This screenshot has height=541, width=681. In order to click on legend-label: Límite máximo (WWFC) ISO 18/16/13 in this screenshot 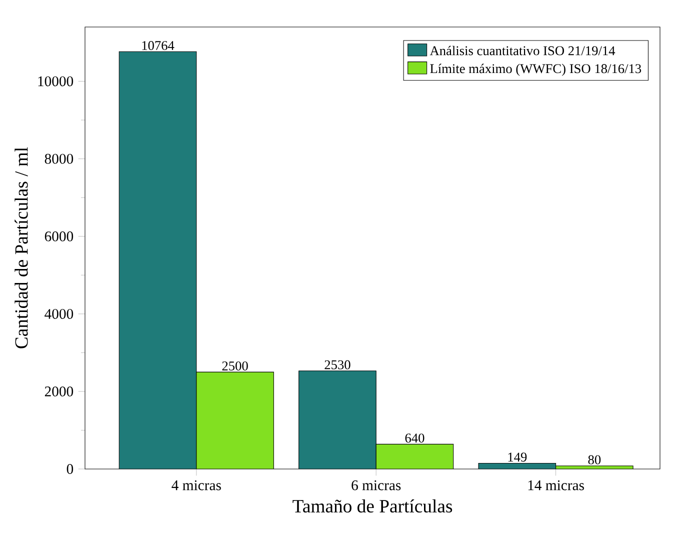, I will do `click(536, 70)`.